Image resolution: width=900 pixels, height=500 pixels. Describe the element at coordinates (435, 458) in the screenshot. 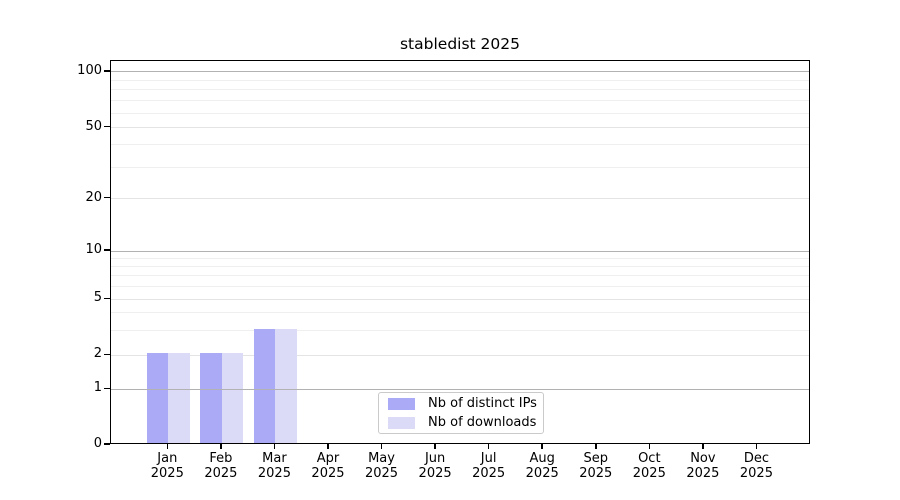

I see `x-tick-month: Jun` at that location.